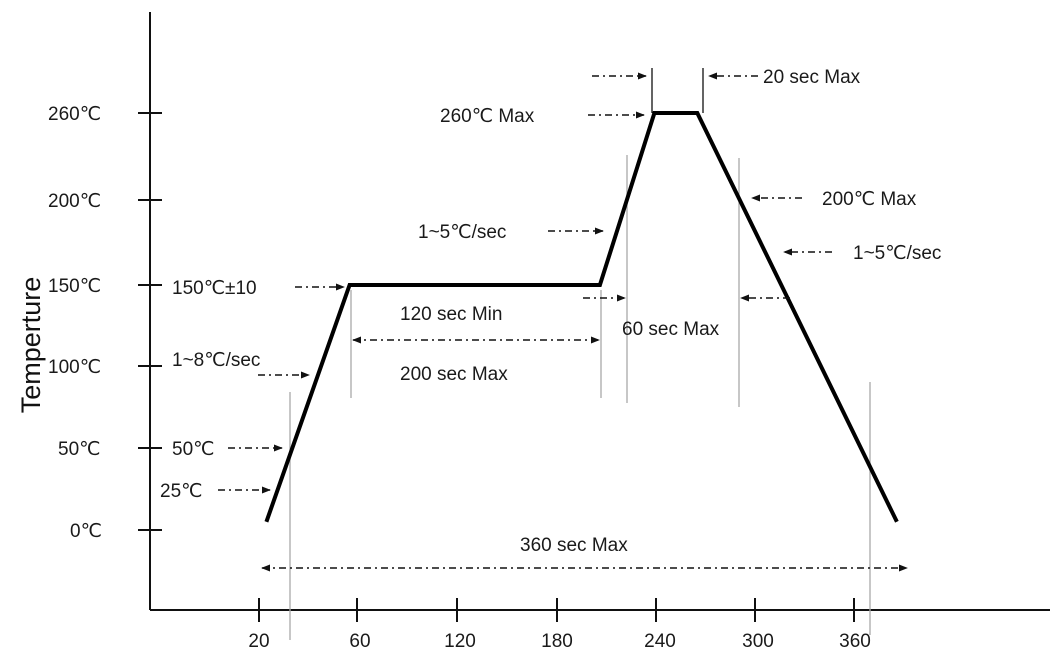  What do you see at coordinates (86, 531) in the screenshot?
I see `y-tick-label: 0℃` at bounding box center [86, 531].